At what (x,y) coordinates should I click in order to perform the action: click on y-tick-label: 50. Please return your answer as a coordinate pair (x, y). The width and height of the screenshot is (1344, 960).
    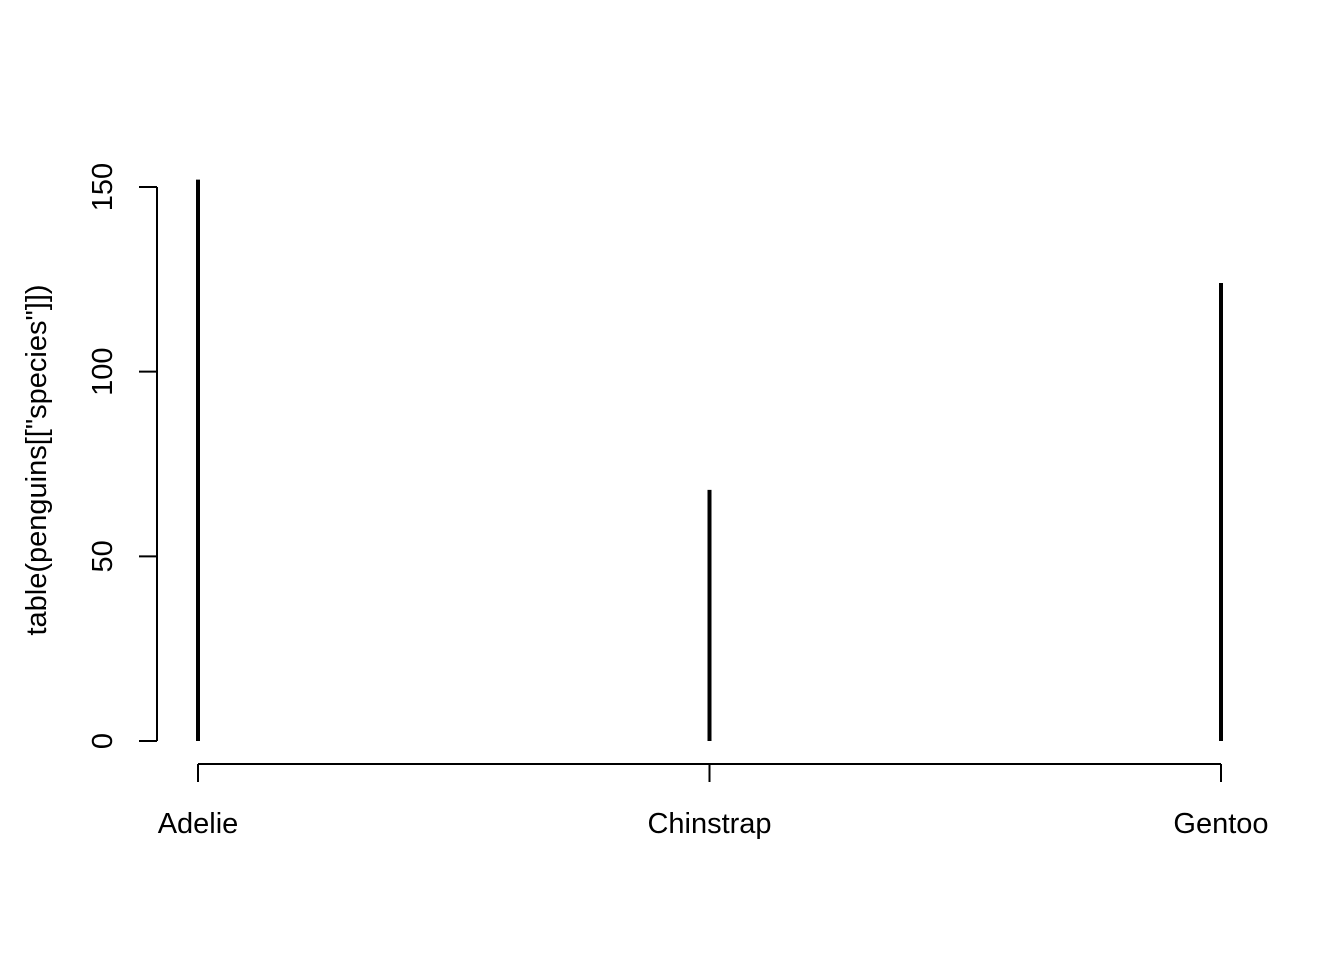
    Looking at the image, I should click on (103, 556).